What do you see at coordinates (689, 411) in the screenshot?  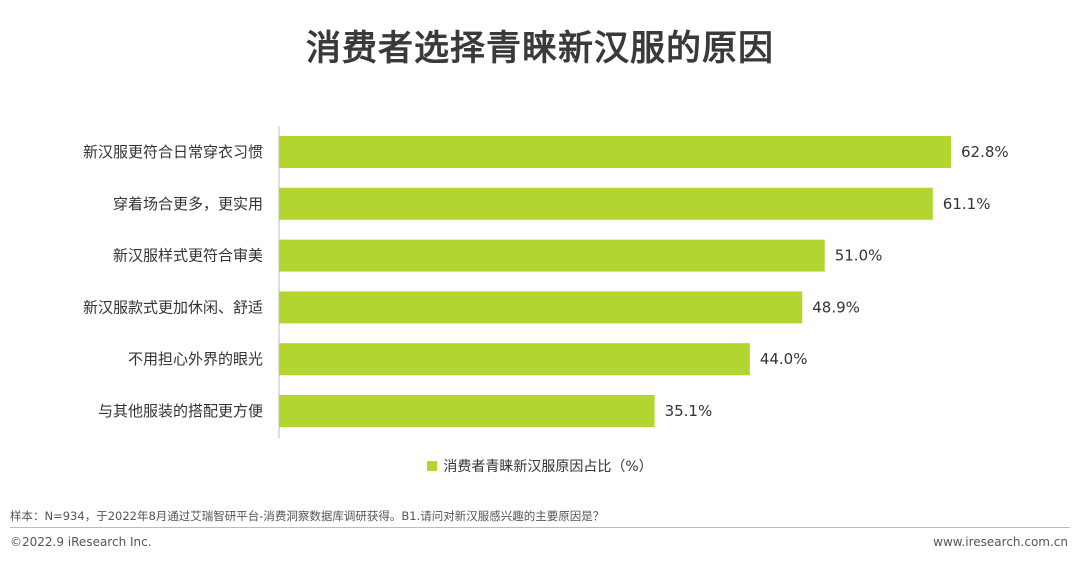 I see `value-label: 35.1%` at bounding box center [689, 411].